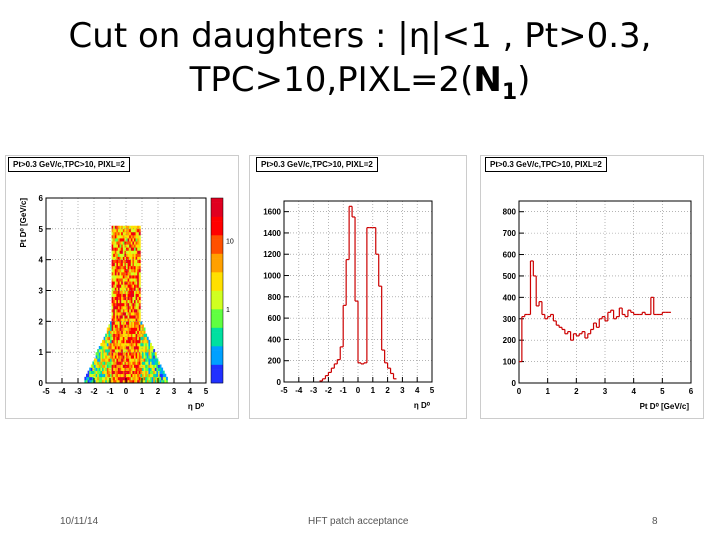 This screenshot has width=720, height=540. I want to click on title-line2-prefix: TPC>10,PIXL=2(, so click(331, 80).